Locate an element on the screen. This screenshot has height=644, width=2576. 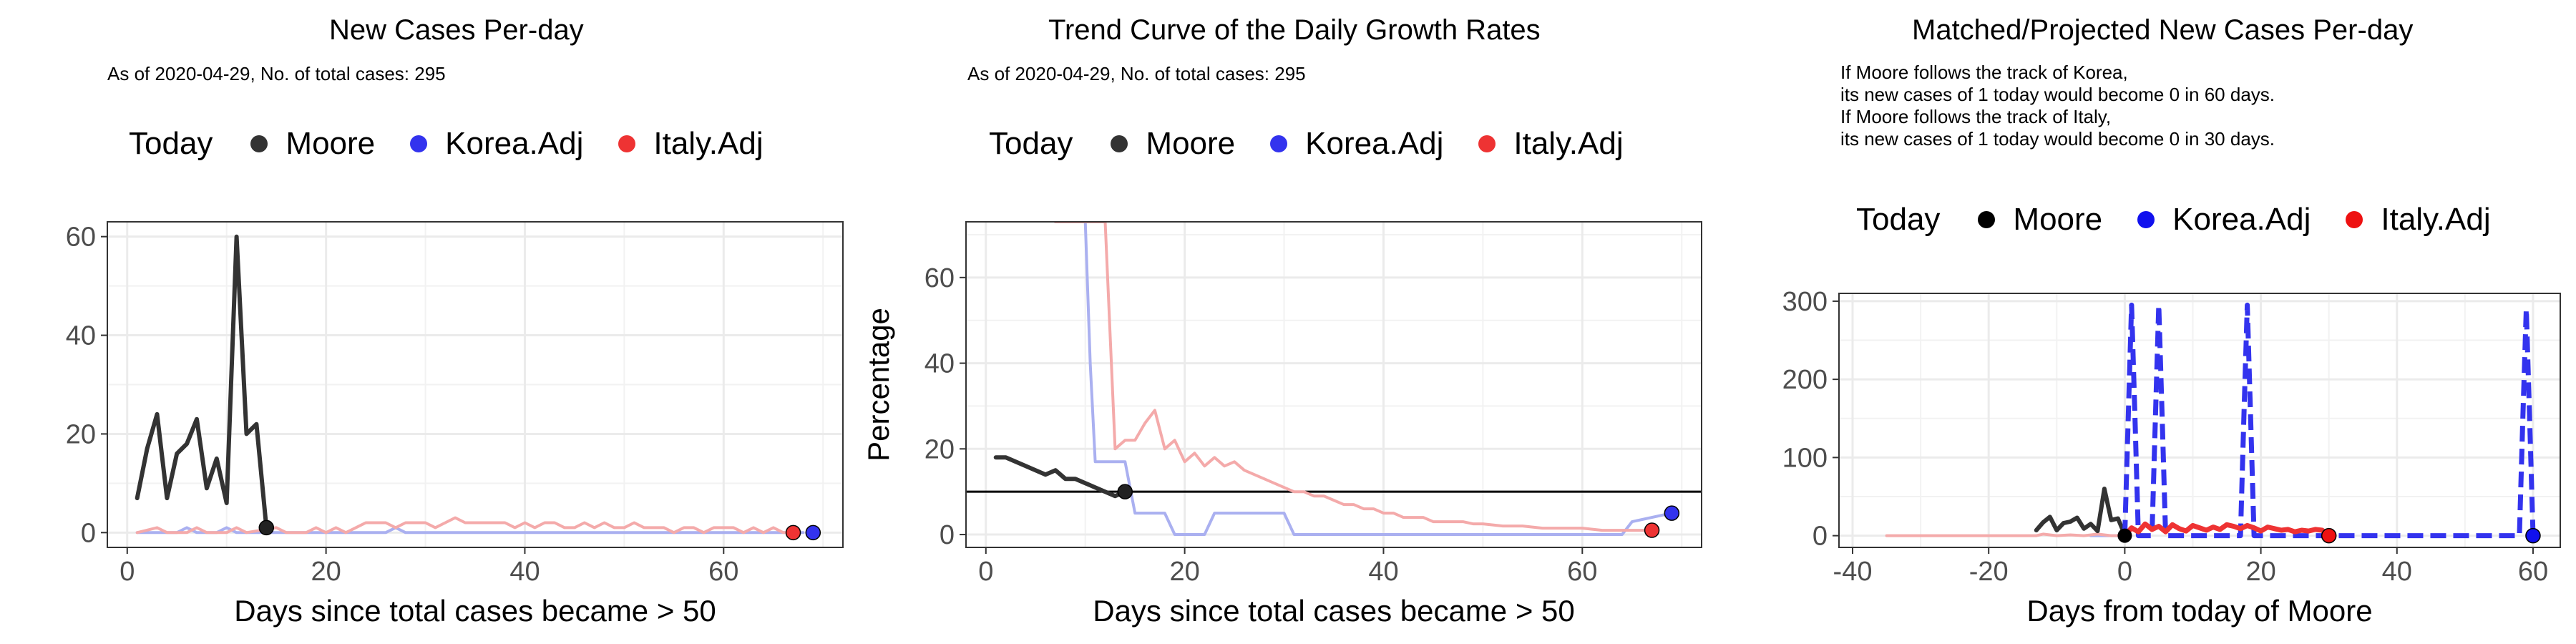
chart-title: Matched/Projected New Cases Per-day is located at coordinates (2163, 30).